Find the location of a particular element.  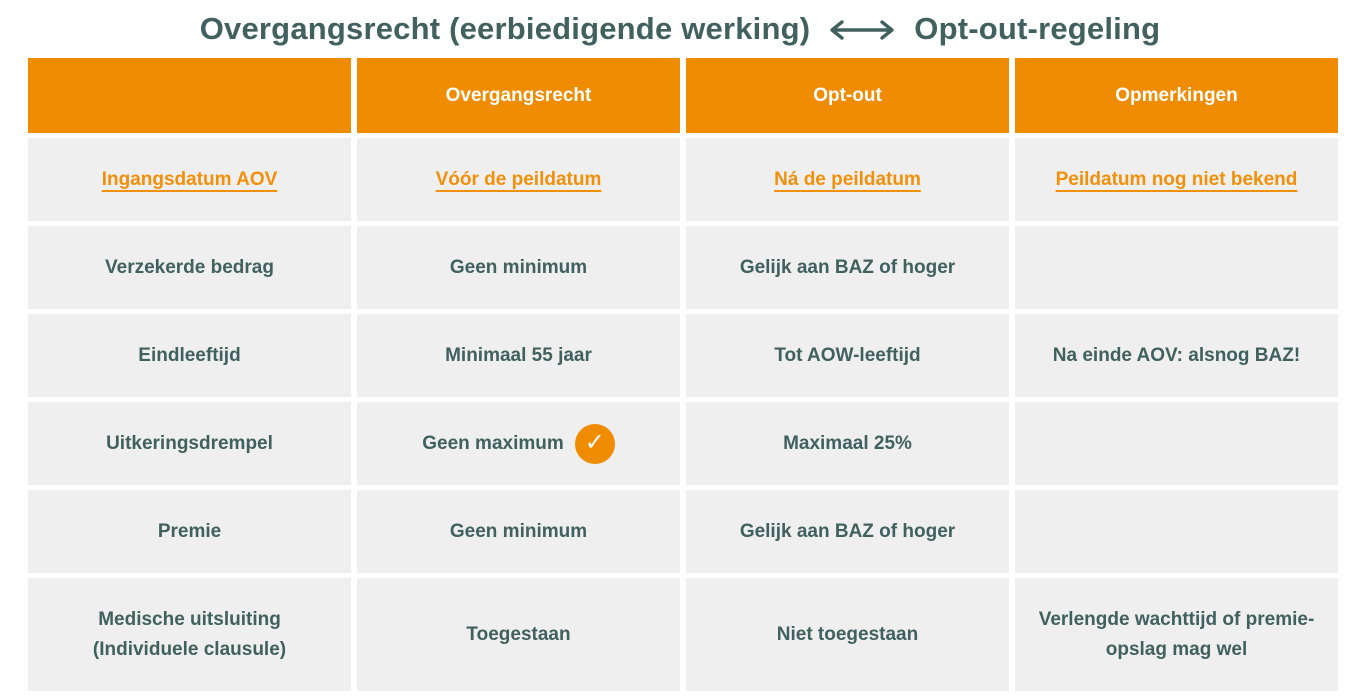

header-cell-opt-out: Opt-out is located at coordinates (847, 95).